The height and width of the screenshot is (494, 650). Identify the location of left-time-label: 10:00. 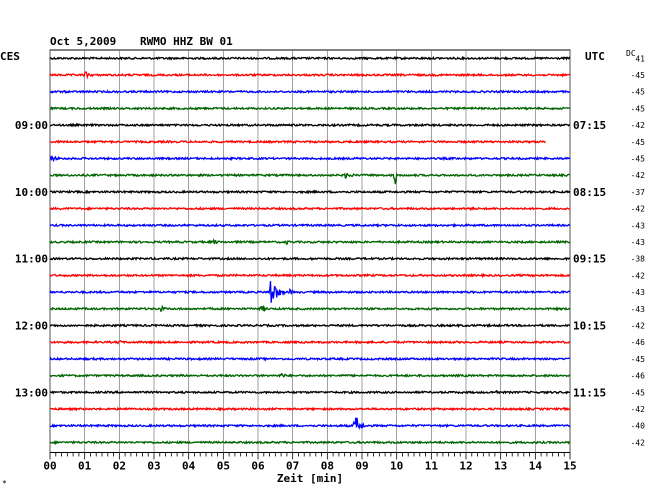
(31, 192).